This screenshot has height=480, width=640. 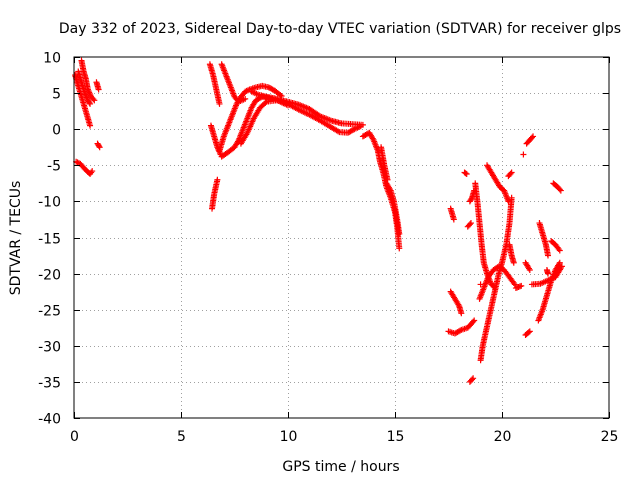 What do you see at coordinates (181, 437) in the screenshot?
I see `x-tick-label: 5` at bounding box center [181, 437].